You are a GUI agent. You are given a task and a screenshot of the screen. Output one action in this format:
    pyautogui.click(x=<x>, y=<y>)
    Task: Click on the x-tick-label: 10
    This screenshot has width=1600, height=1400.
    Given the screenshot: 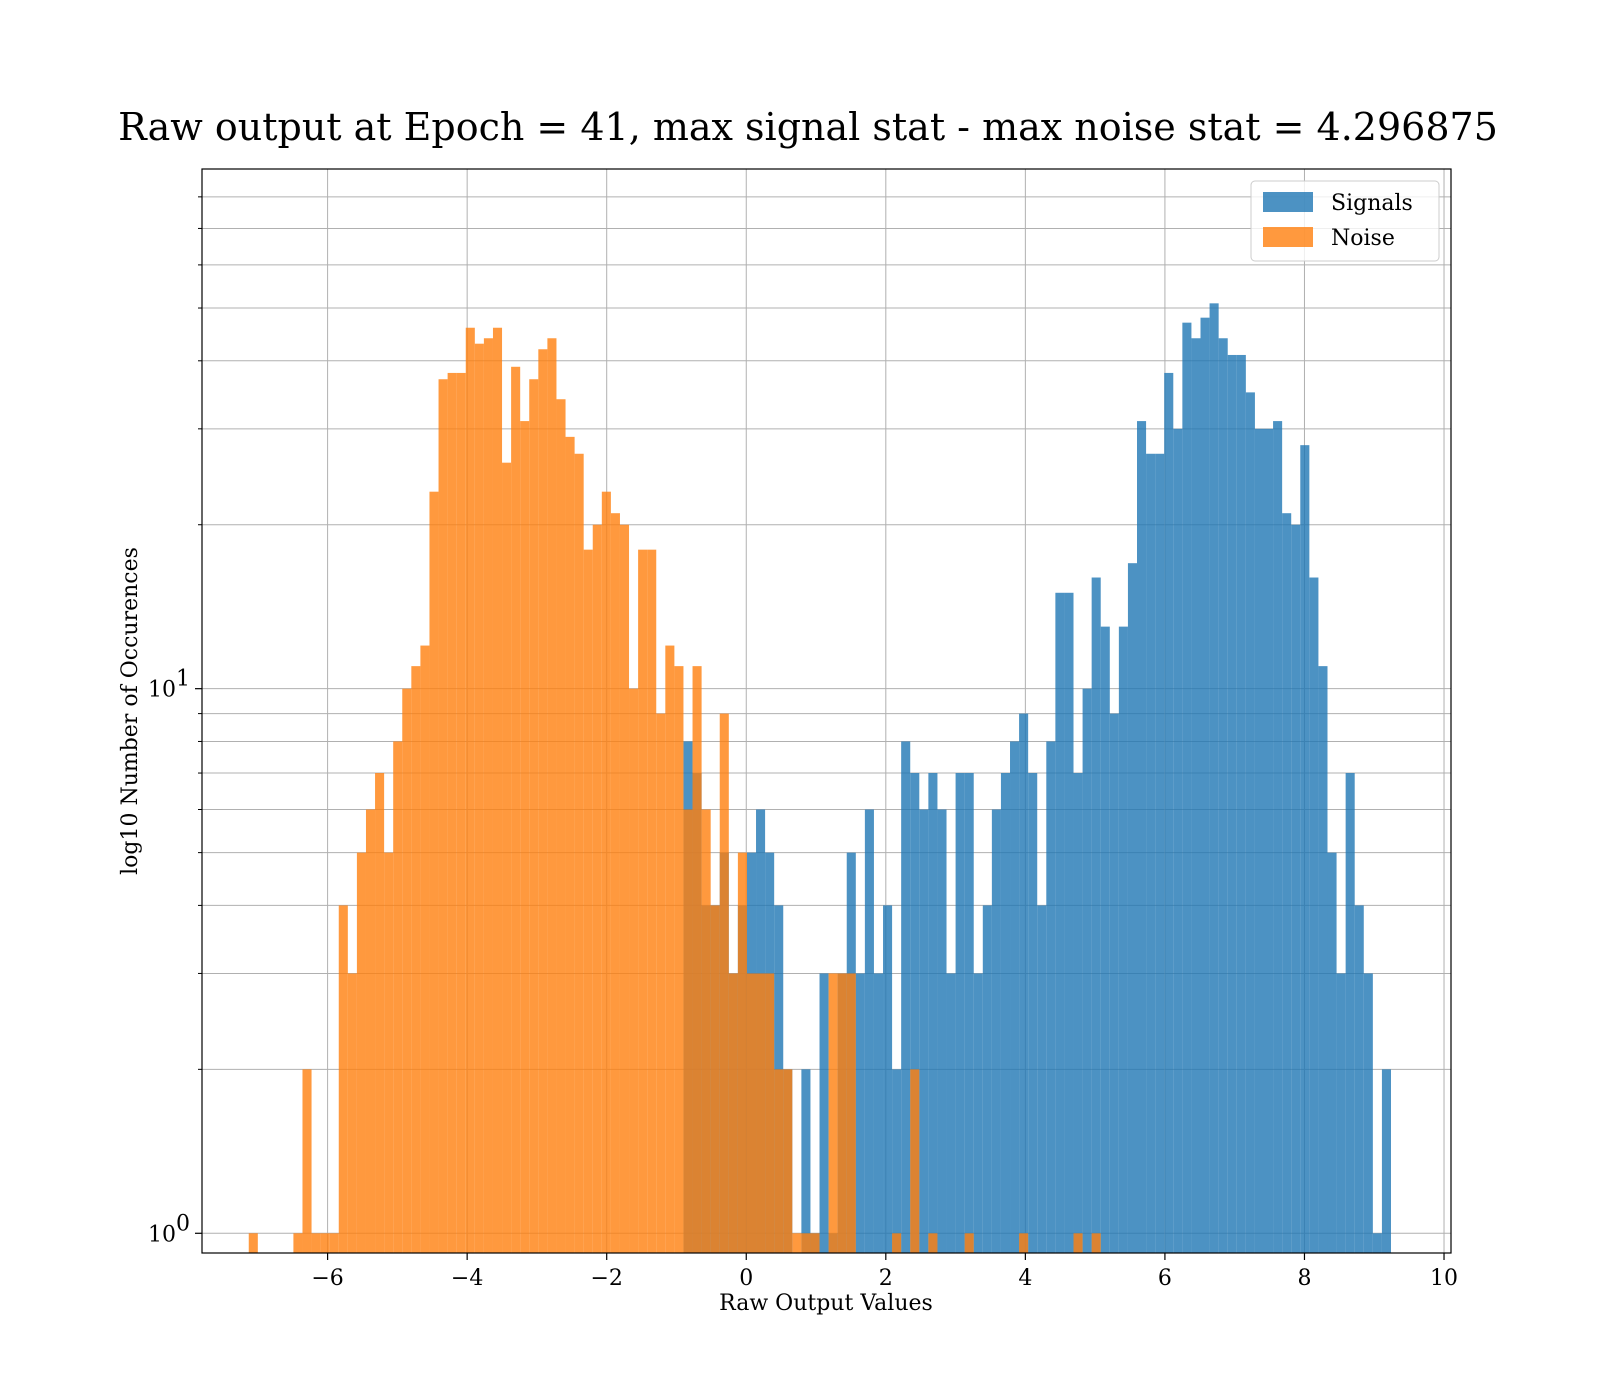 What is the action you would take?
    pyautogui.click(x=1444, y=1278)
    